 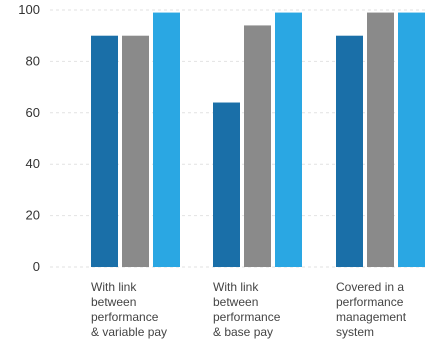 I want to click on y-tick-label: 60, so click(x=33, y=112).